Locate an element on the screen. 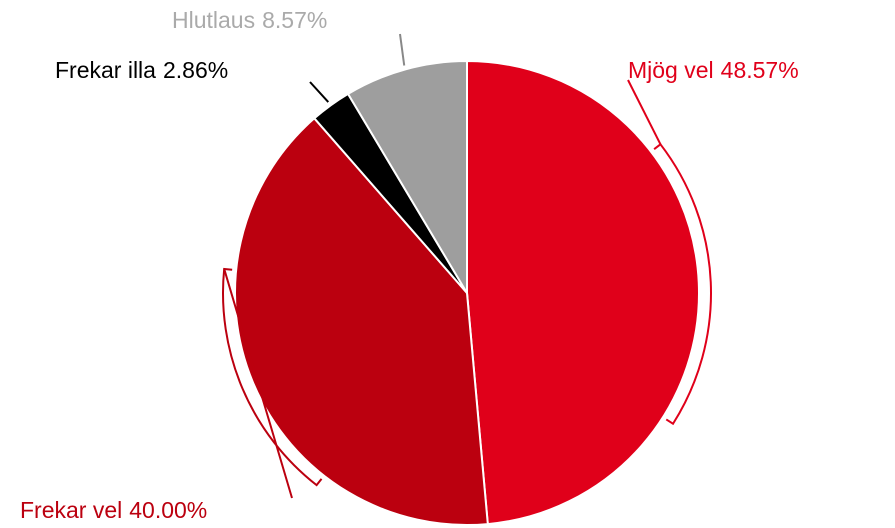 Image resolution: width=895 pixels, height=528 pixels. slice-label: Mjög vel 48.57% is located at coordinates (713, 70).